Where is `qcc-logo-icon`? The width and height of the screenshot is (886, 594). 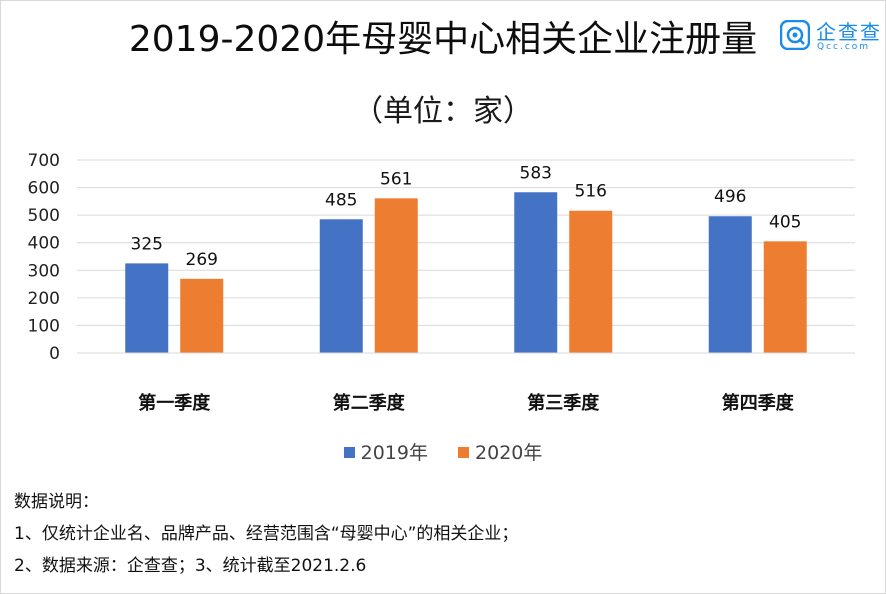
qcc-logo-icon is located at coordinates (795, 35).